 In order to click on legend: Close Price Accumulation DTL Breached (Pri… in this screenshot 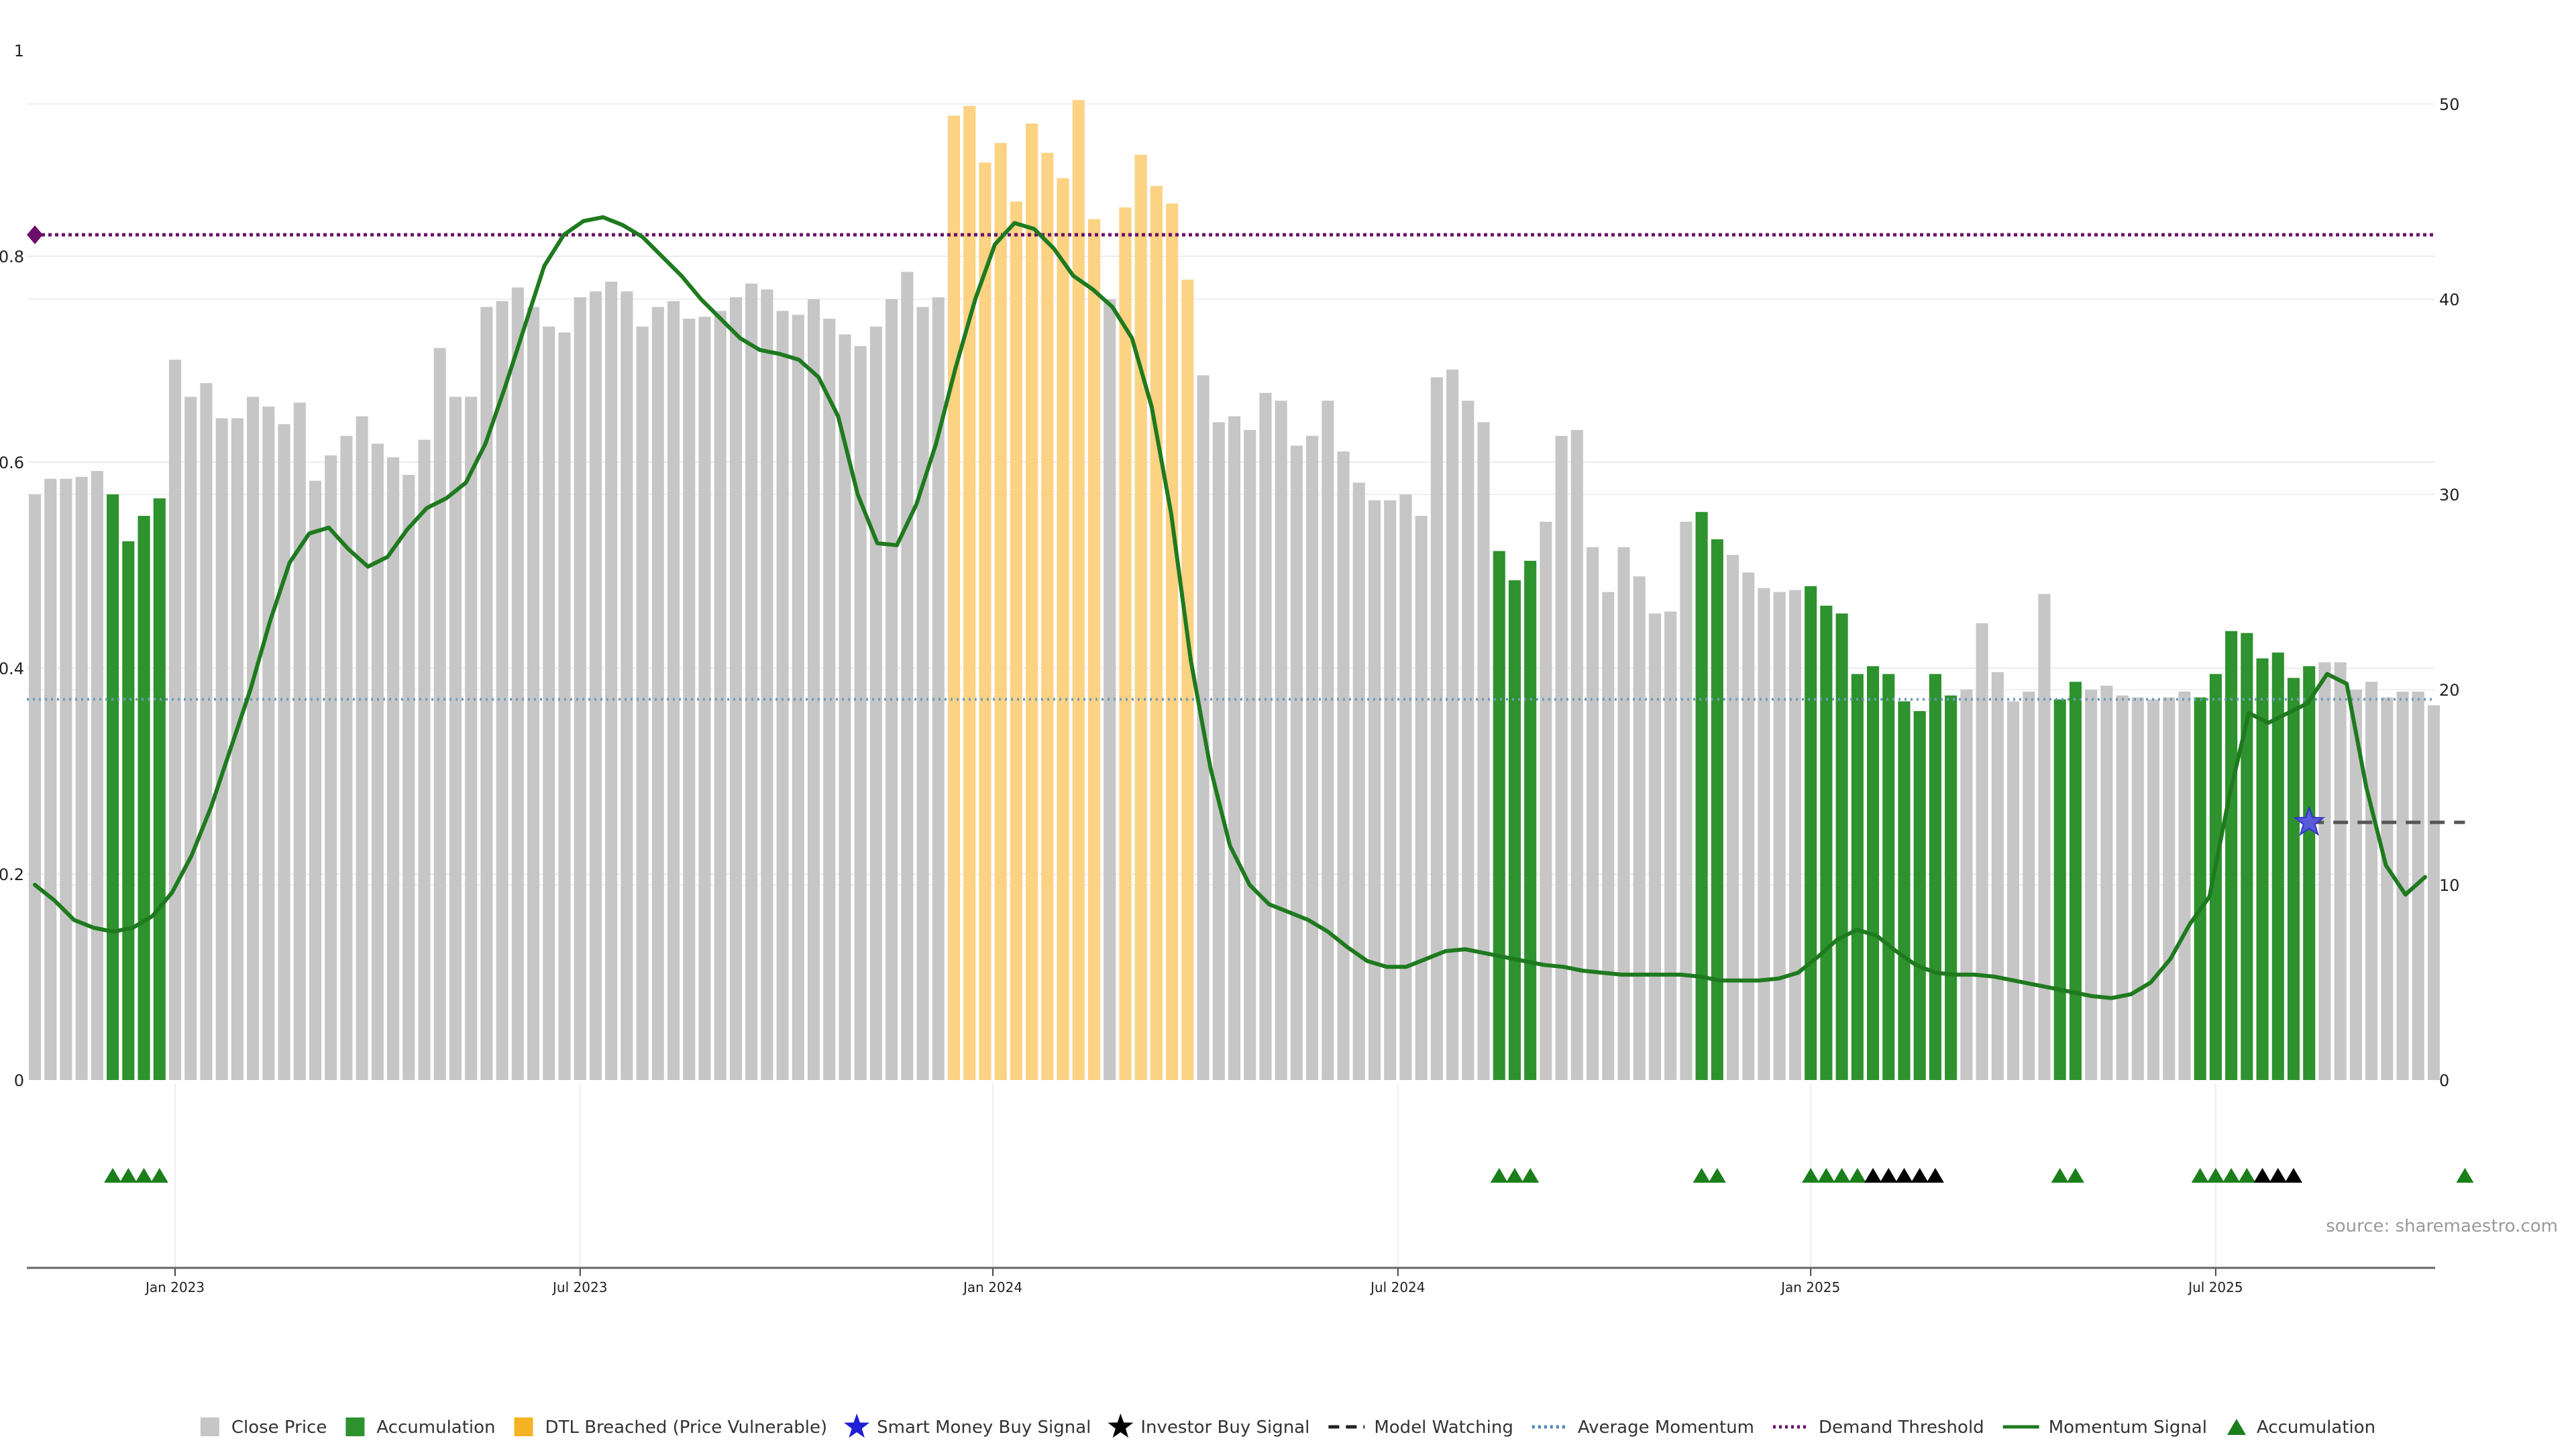, I will do `click(1287, 1425)`.